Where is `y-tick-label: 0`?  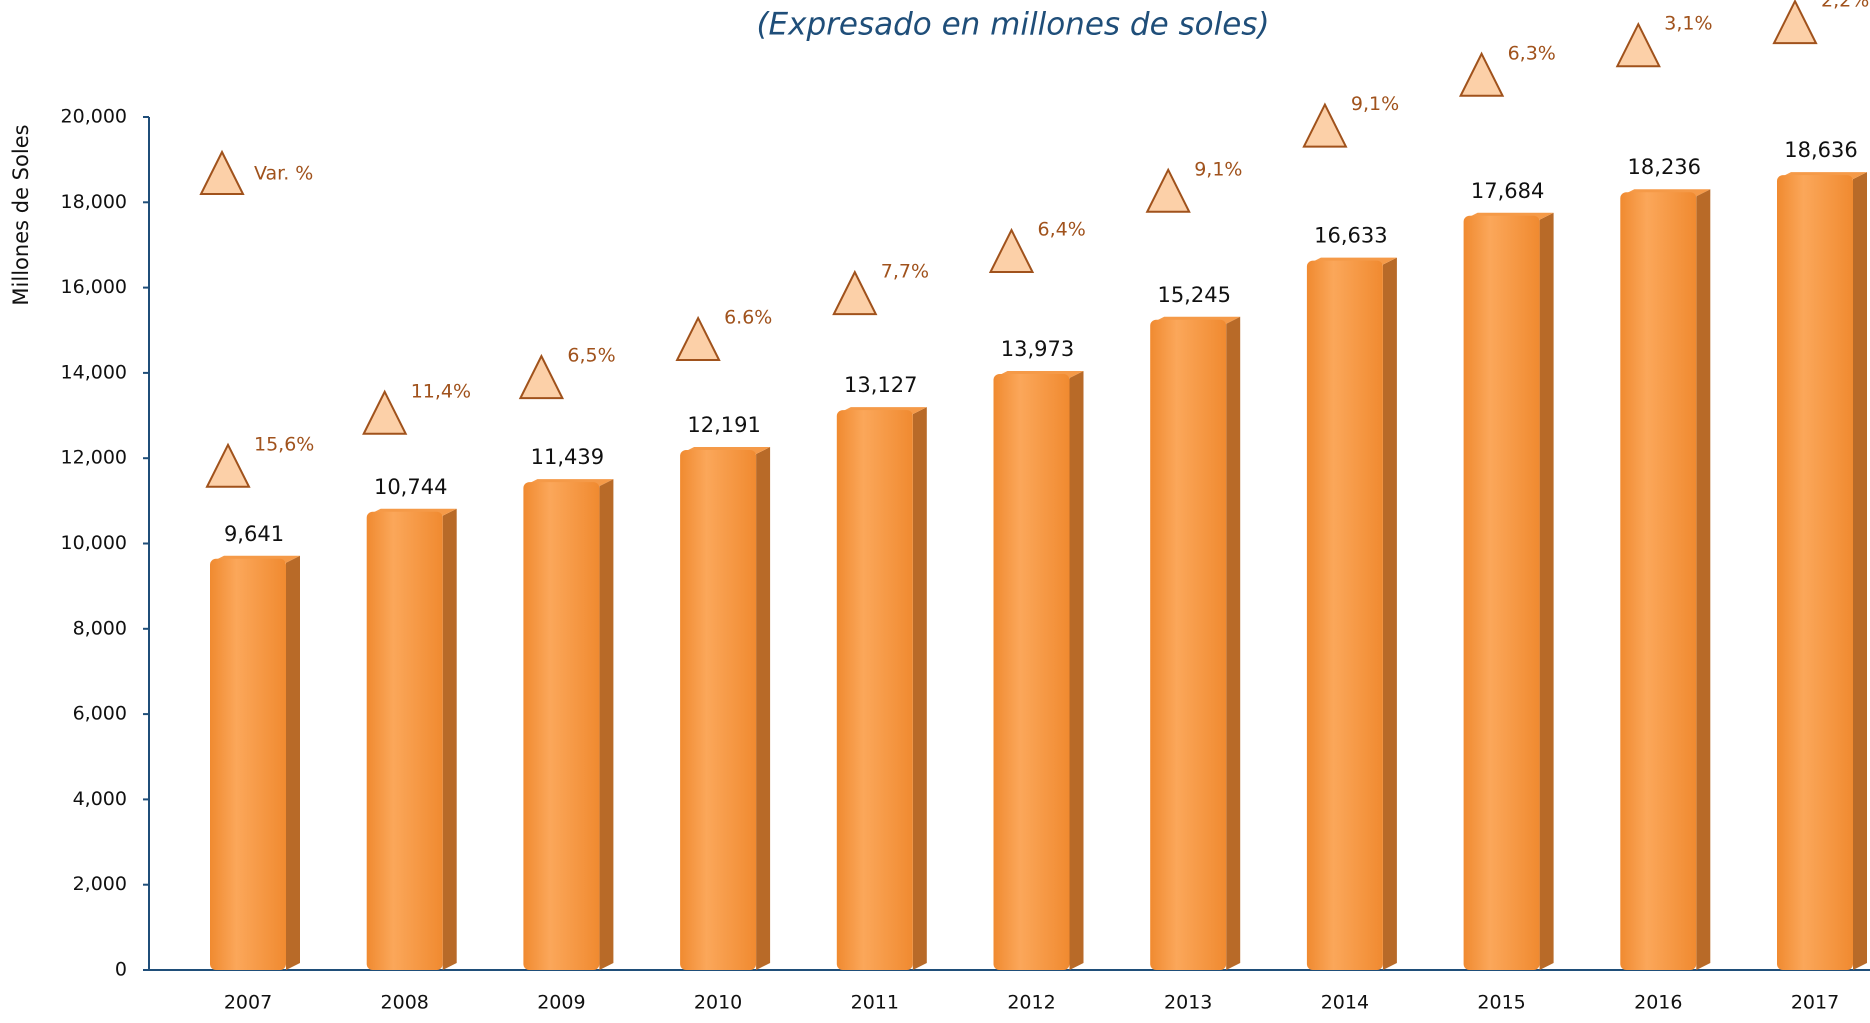
y-tick-label: 0 is located at coordinates (121, 970).